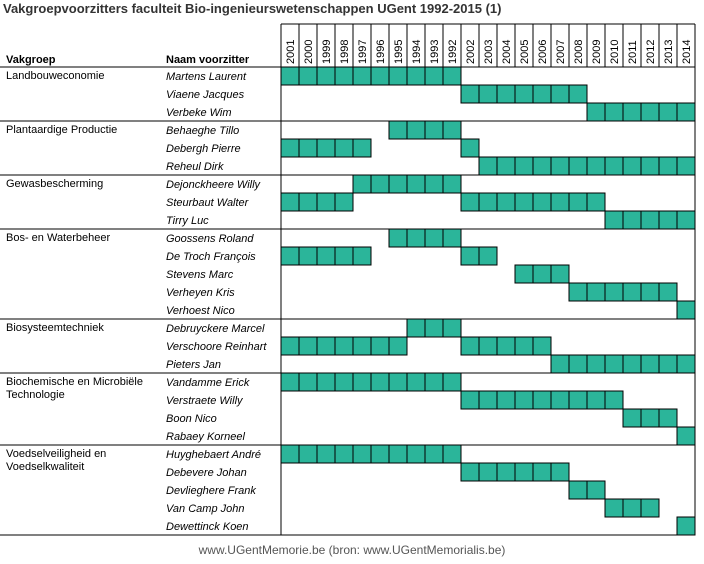 The width and height of the screenshot is (704, 564). Describe the element at coordinates (215, 329) in the screenshot. I see `chair-name: Debruyckere Marcel` at that location.